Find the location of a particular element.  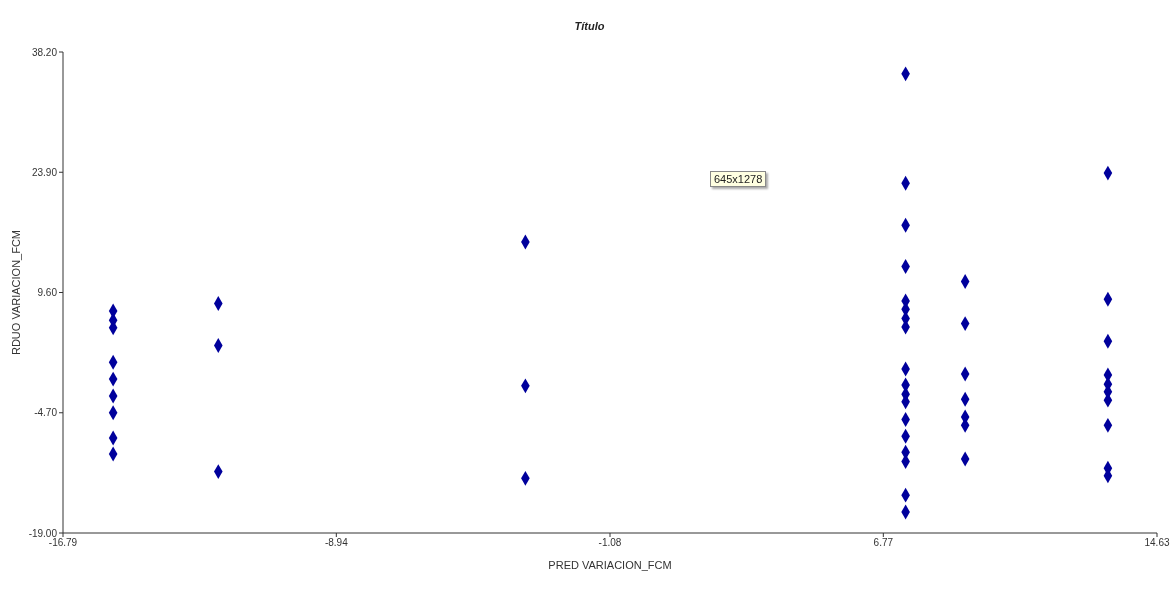

y-axis-title: RDUO VARIACION_FCM is located at coordinates (15, 292).